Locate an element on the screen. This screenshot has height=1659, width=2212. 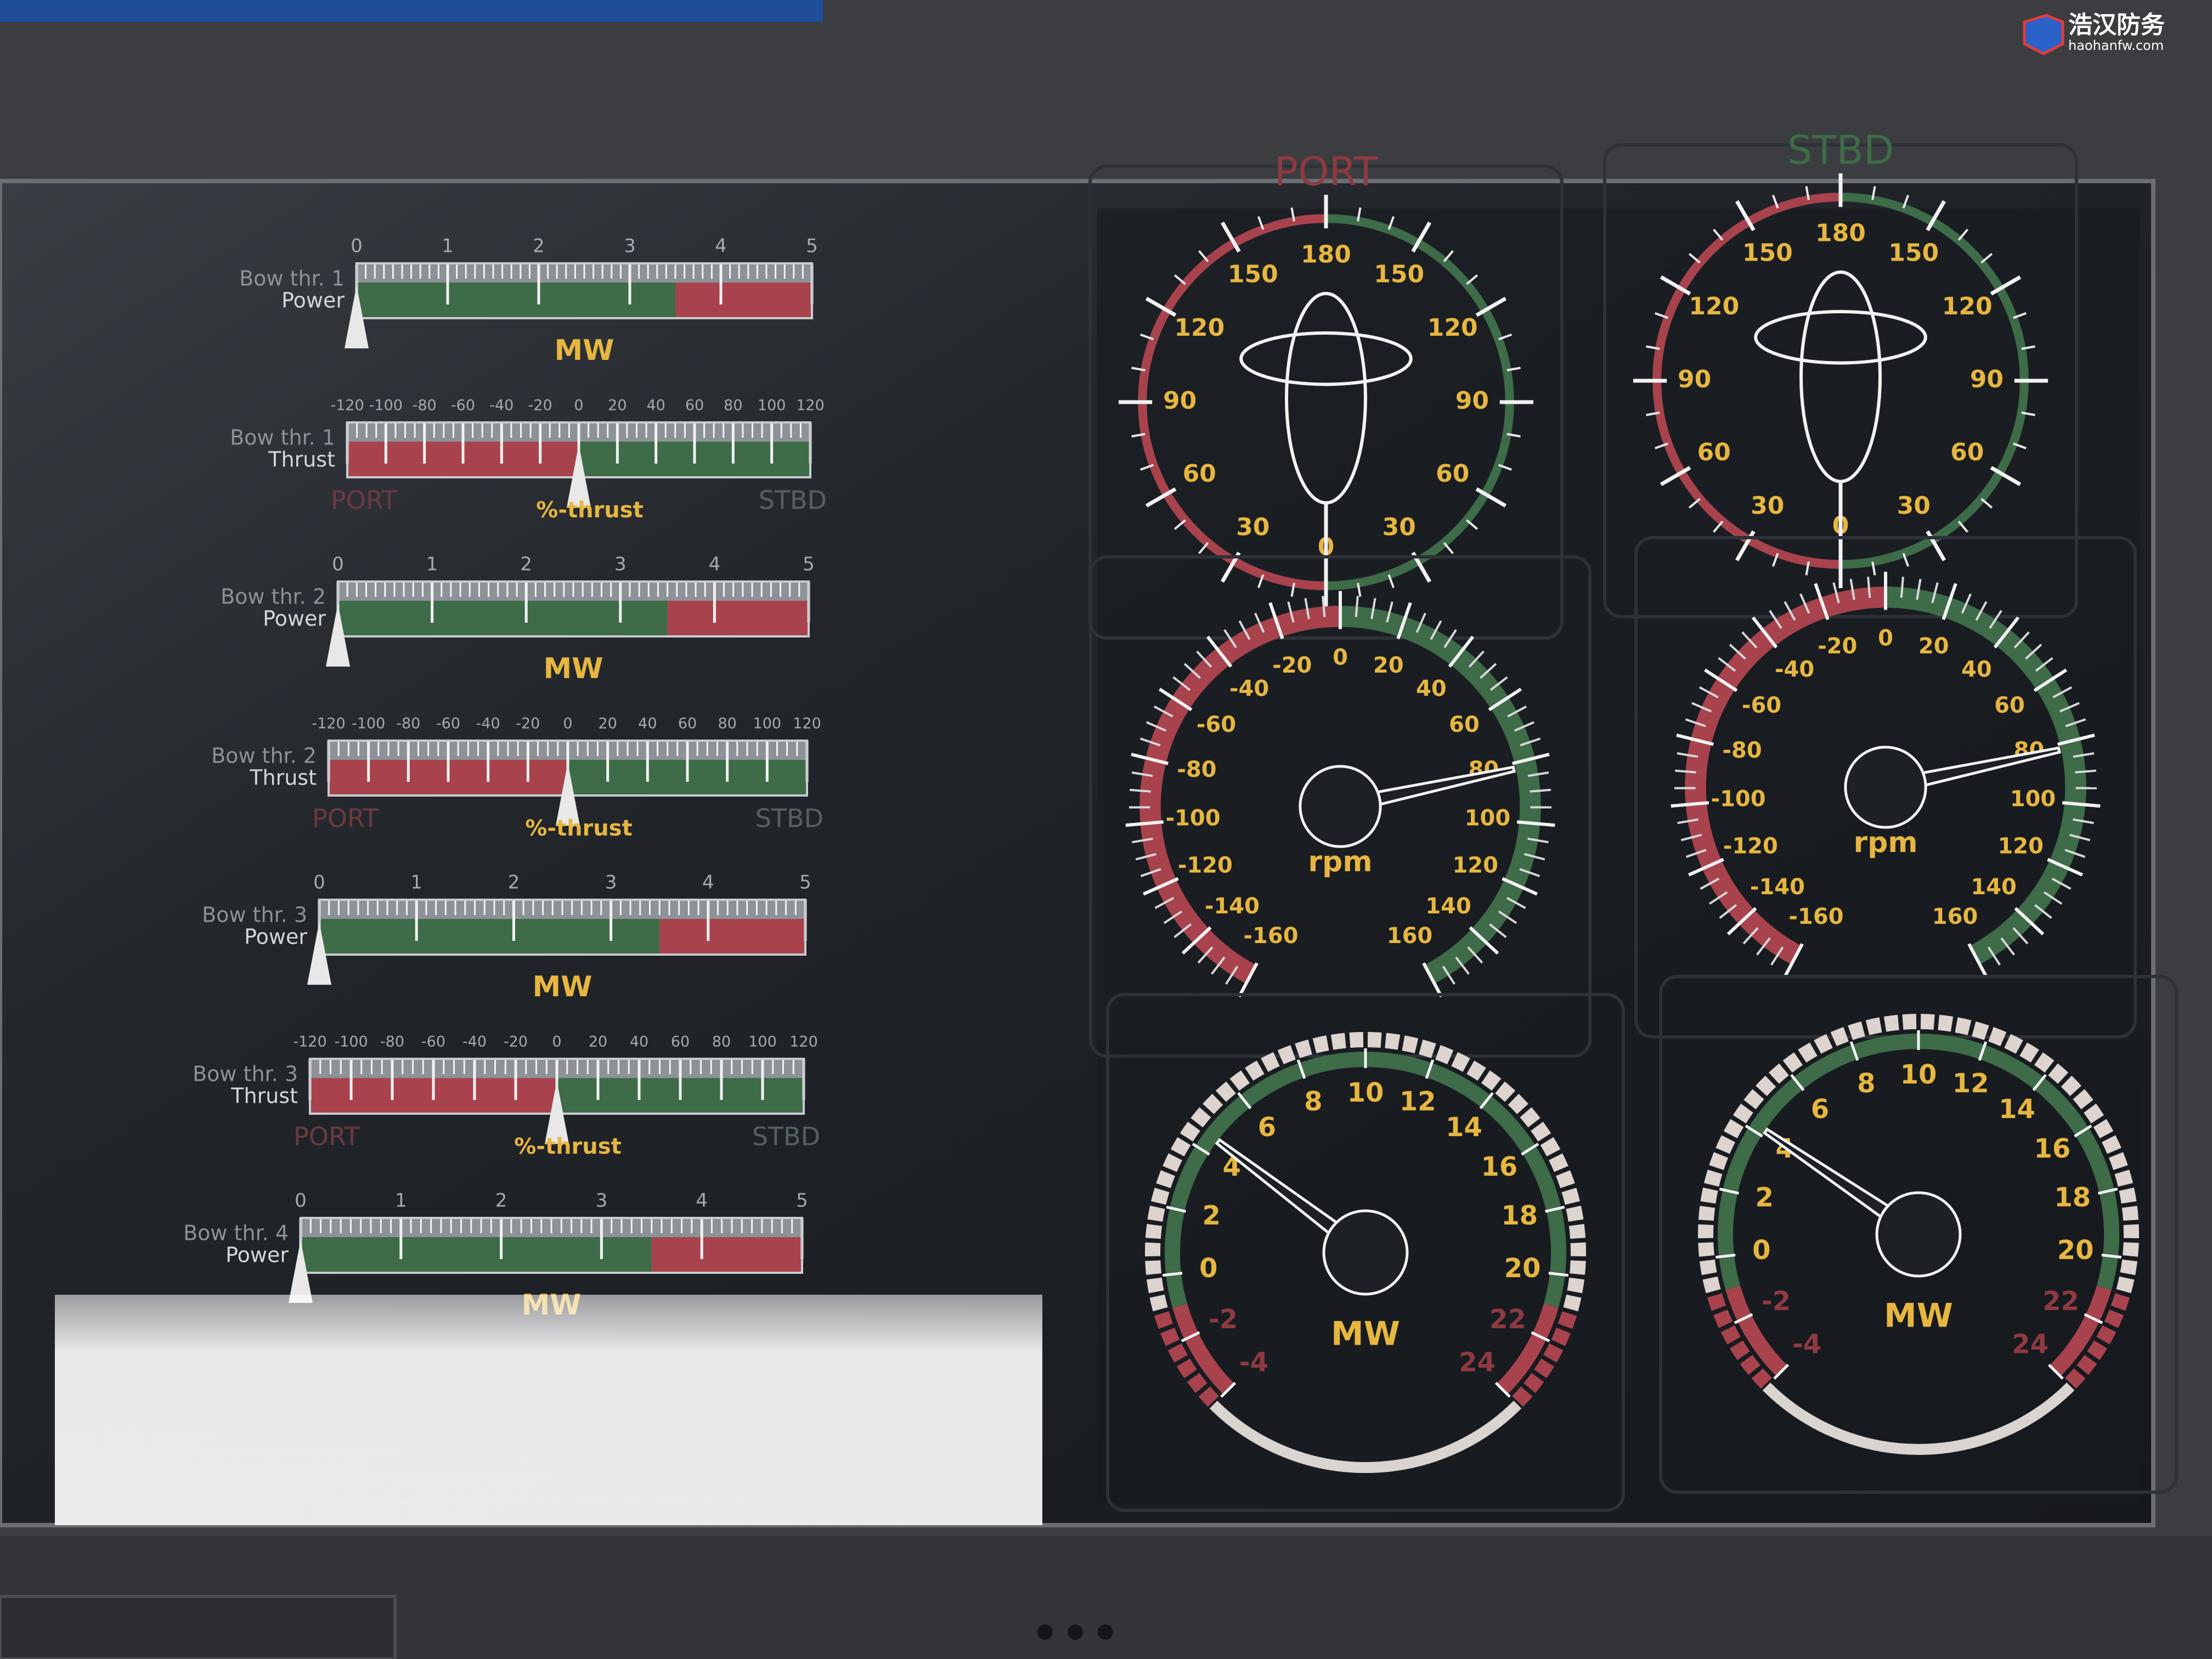
scale-label: 1 is located at coordinates (448, 246).